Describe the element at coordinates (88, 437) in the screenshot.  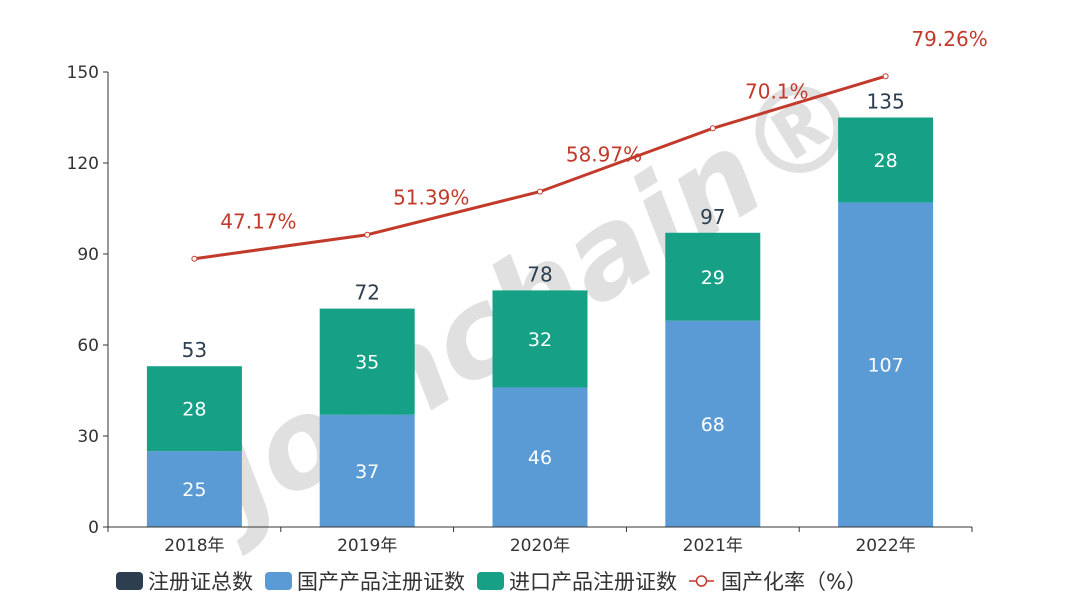
I see `y-tick-label: 30` at that location.